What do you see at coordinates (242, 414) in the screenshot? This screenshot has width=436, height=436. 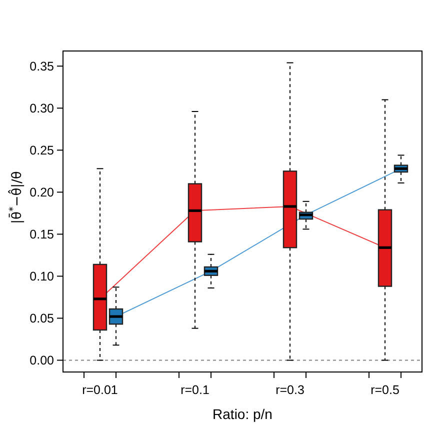 I see `x-axis-title: Ratio: p/n` at bounding box center [242, 414].